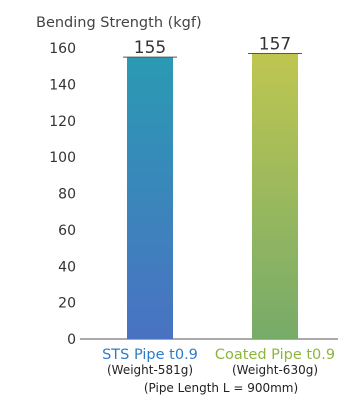 The height and width of the screenshot is (398, 345). What do you see at coordinates (67, 267) in the screenshot?
I see `y-tick-label: 40` at bounding box center [67, 267].